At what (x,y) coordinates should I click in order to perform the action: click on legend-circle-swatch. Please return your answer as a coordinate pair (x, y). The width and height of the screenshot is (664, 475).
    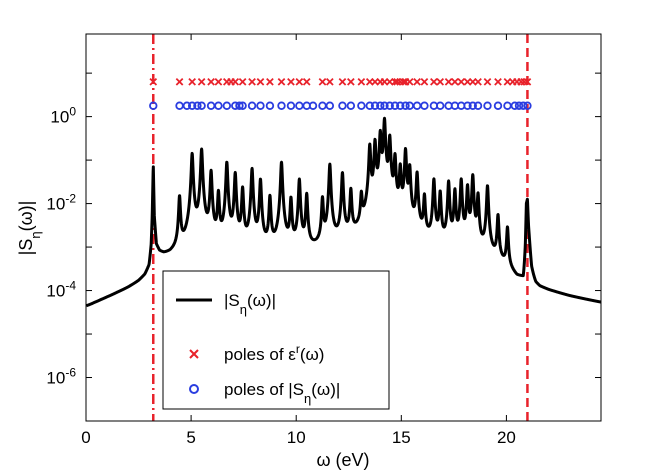
    Looking at the image, I should click on (194, 389).